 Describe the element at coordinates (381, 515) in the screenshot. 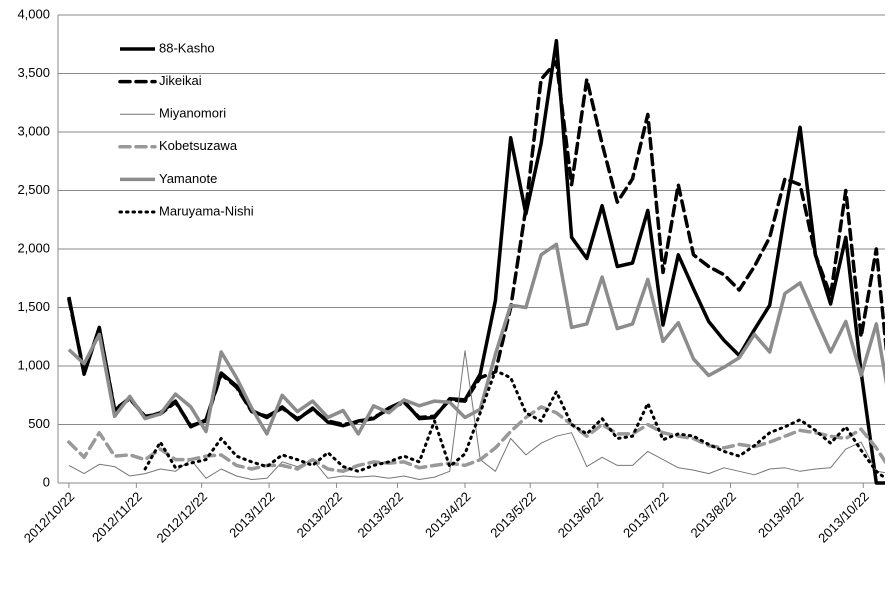

I see `x-tick-label: 2013/3/22` at that location.